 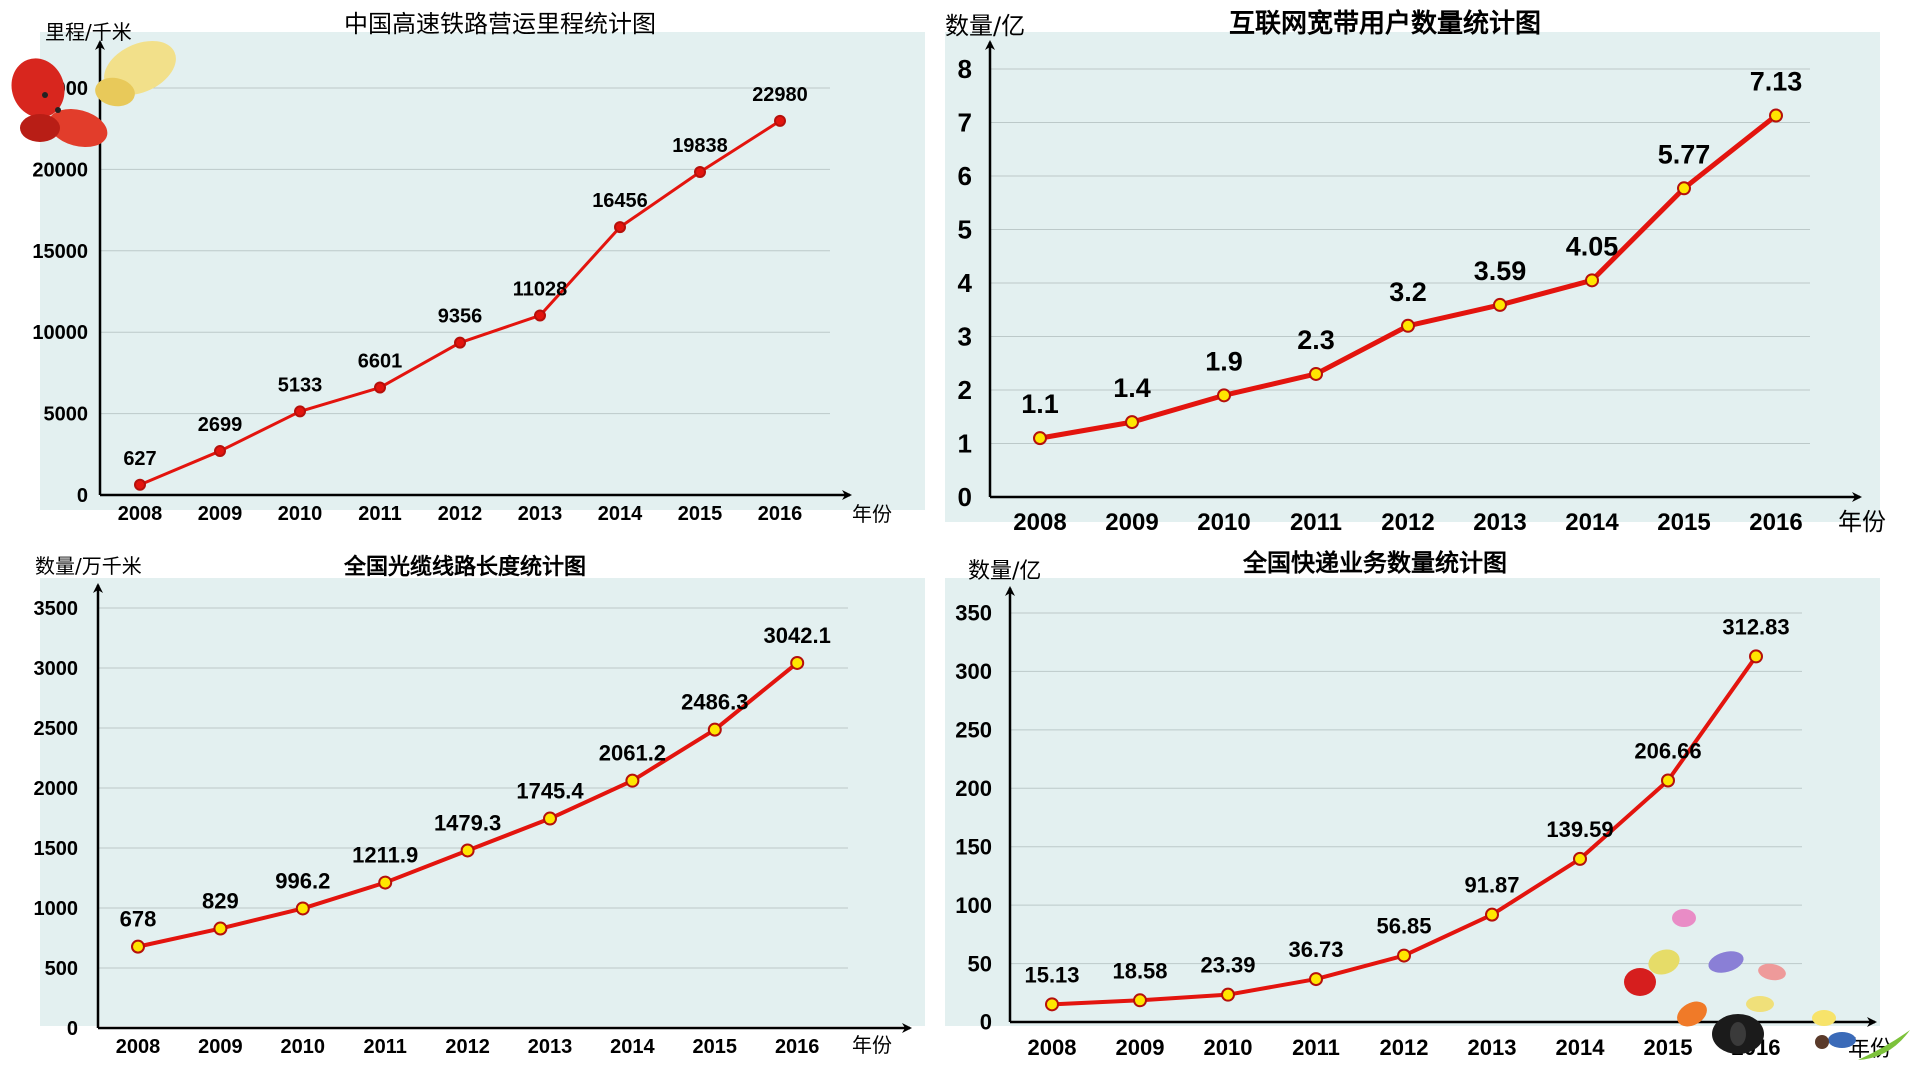 What do you see at coordinates (1385, 23) in the screenshot?
I see `chart-title: 互联网宽带用户数量统计图` at bounding box center [1385, 23].